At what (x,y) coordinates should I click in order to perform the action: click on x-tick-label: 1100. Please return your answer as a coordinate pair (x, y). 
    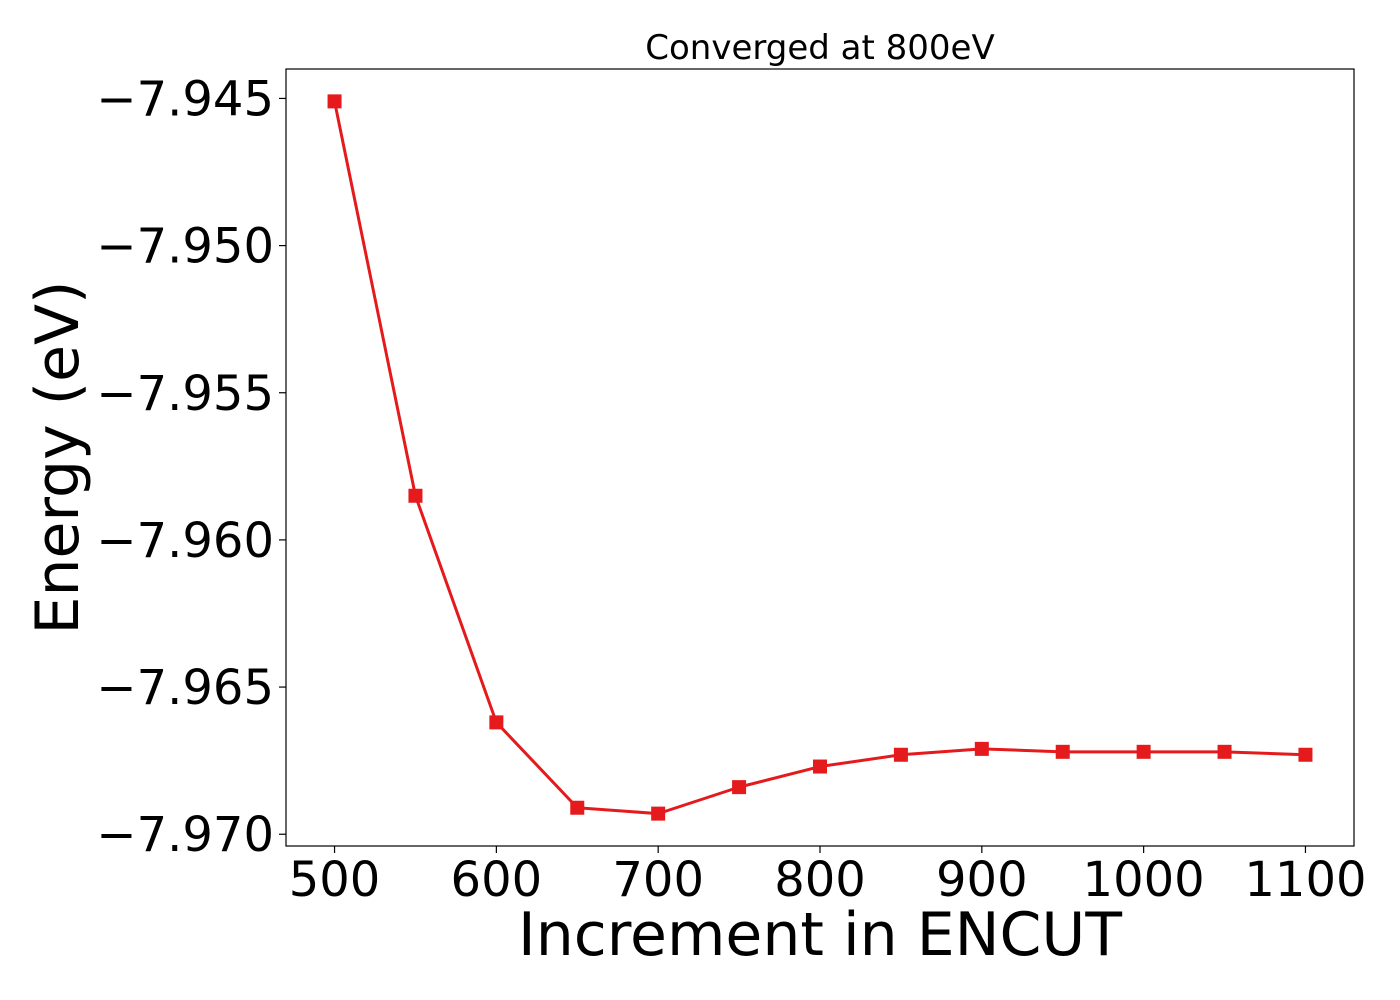
    Looking at the image, I should click on (1305, 880).